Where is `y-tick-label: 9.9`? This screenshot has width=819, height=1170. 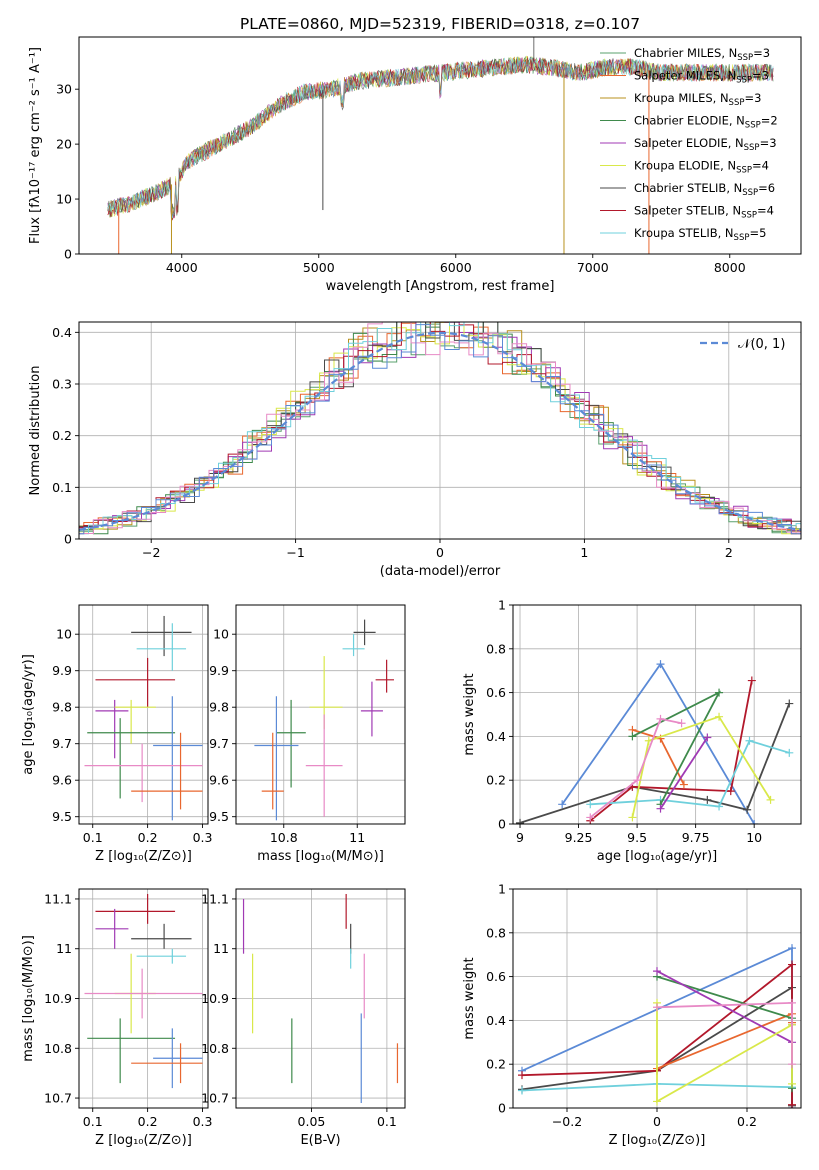 y-tick-label: 9.9 is located at coordinates (219, 670).